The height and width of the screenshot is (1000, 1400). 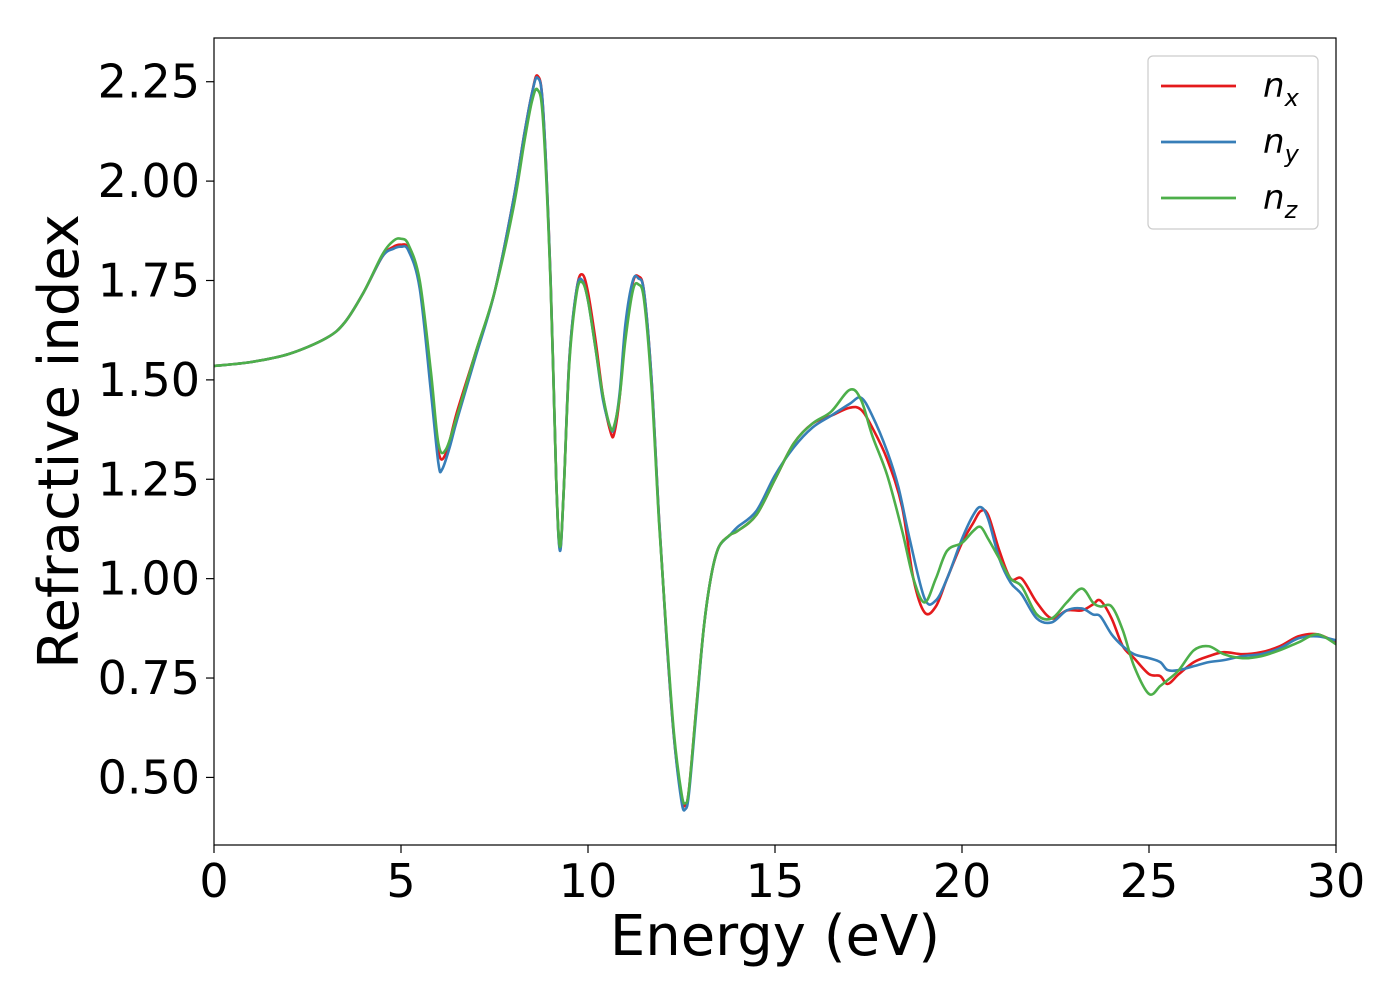 I want to click on x-tick-label: 5, so click(x=400, y=881).